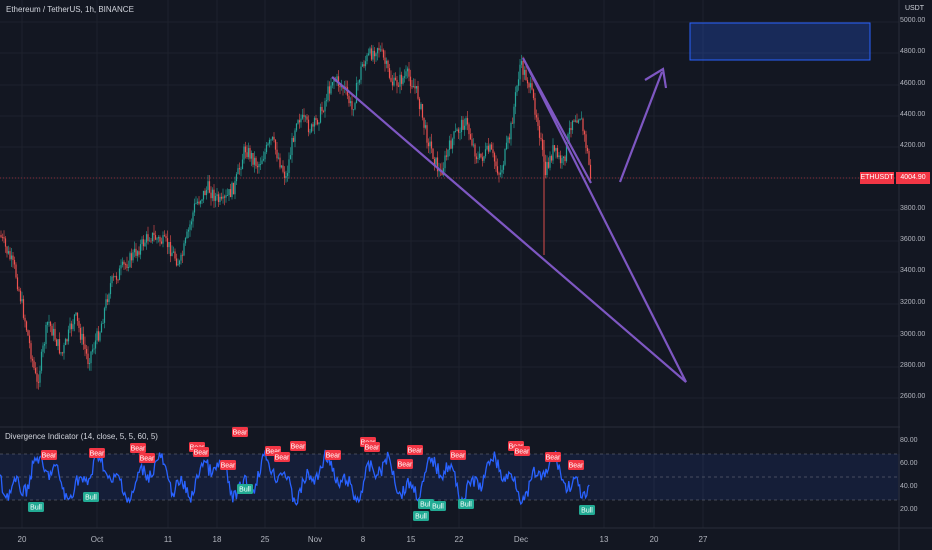  I want to click on price-axis-label: 4600.00, so click(913, 83).